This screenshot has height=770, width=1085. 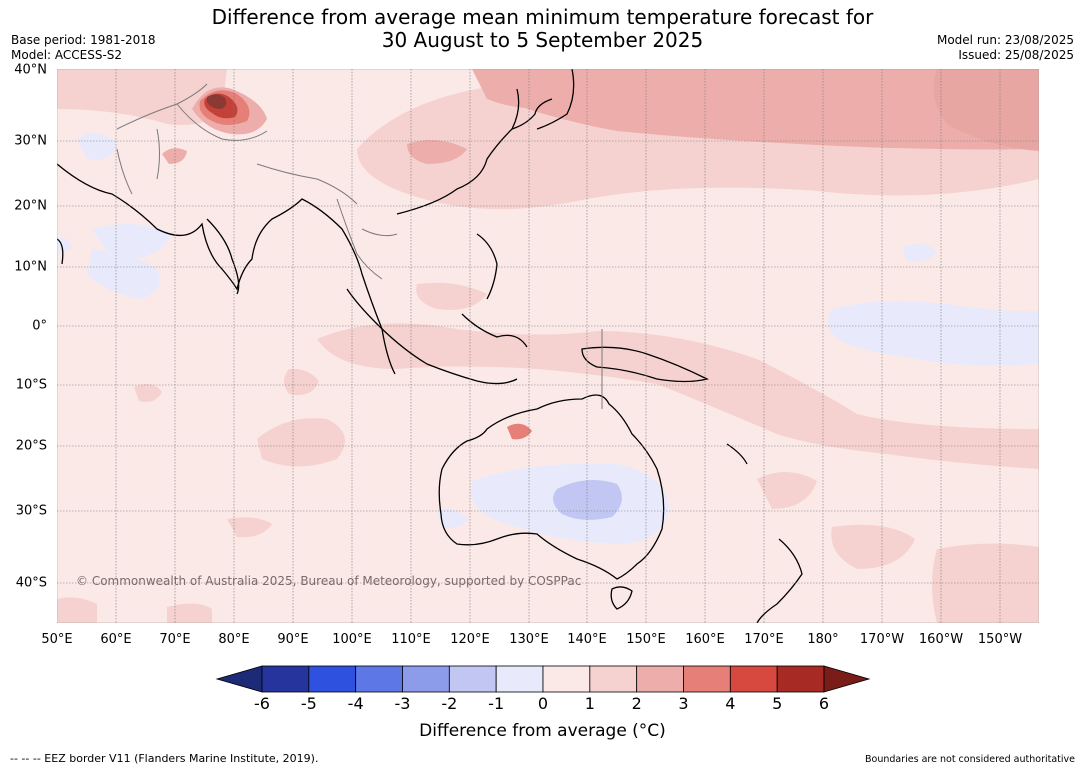 What do you see at coordinates (293, 639) in the screenshot?
I see `longitude-label: 90°E` at bounding box center [293, 639].